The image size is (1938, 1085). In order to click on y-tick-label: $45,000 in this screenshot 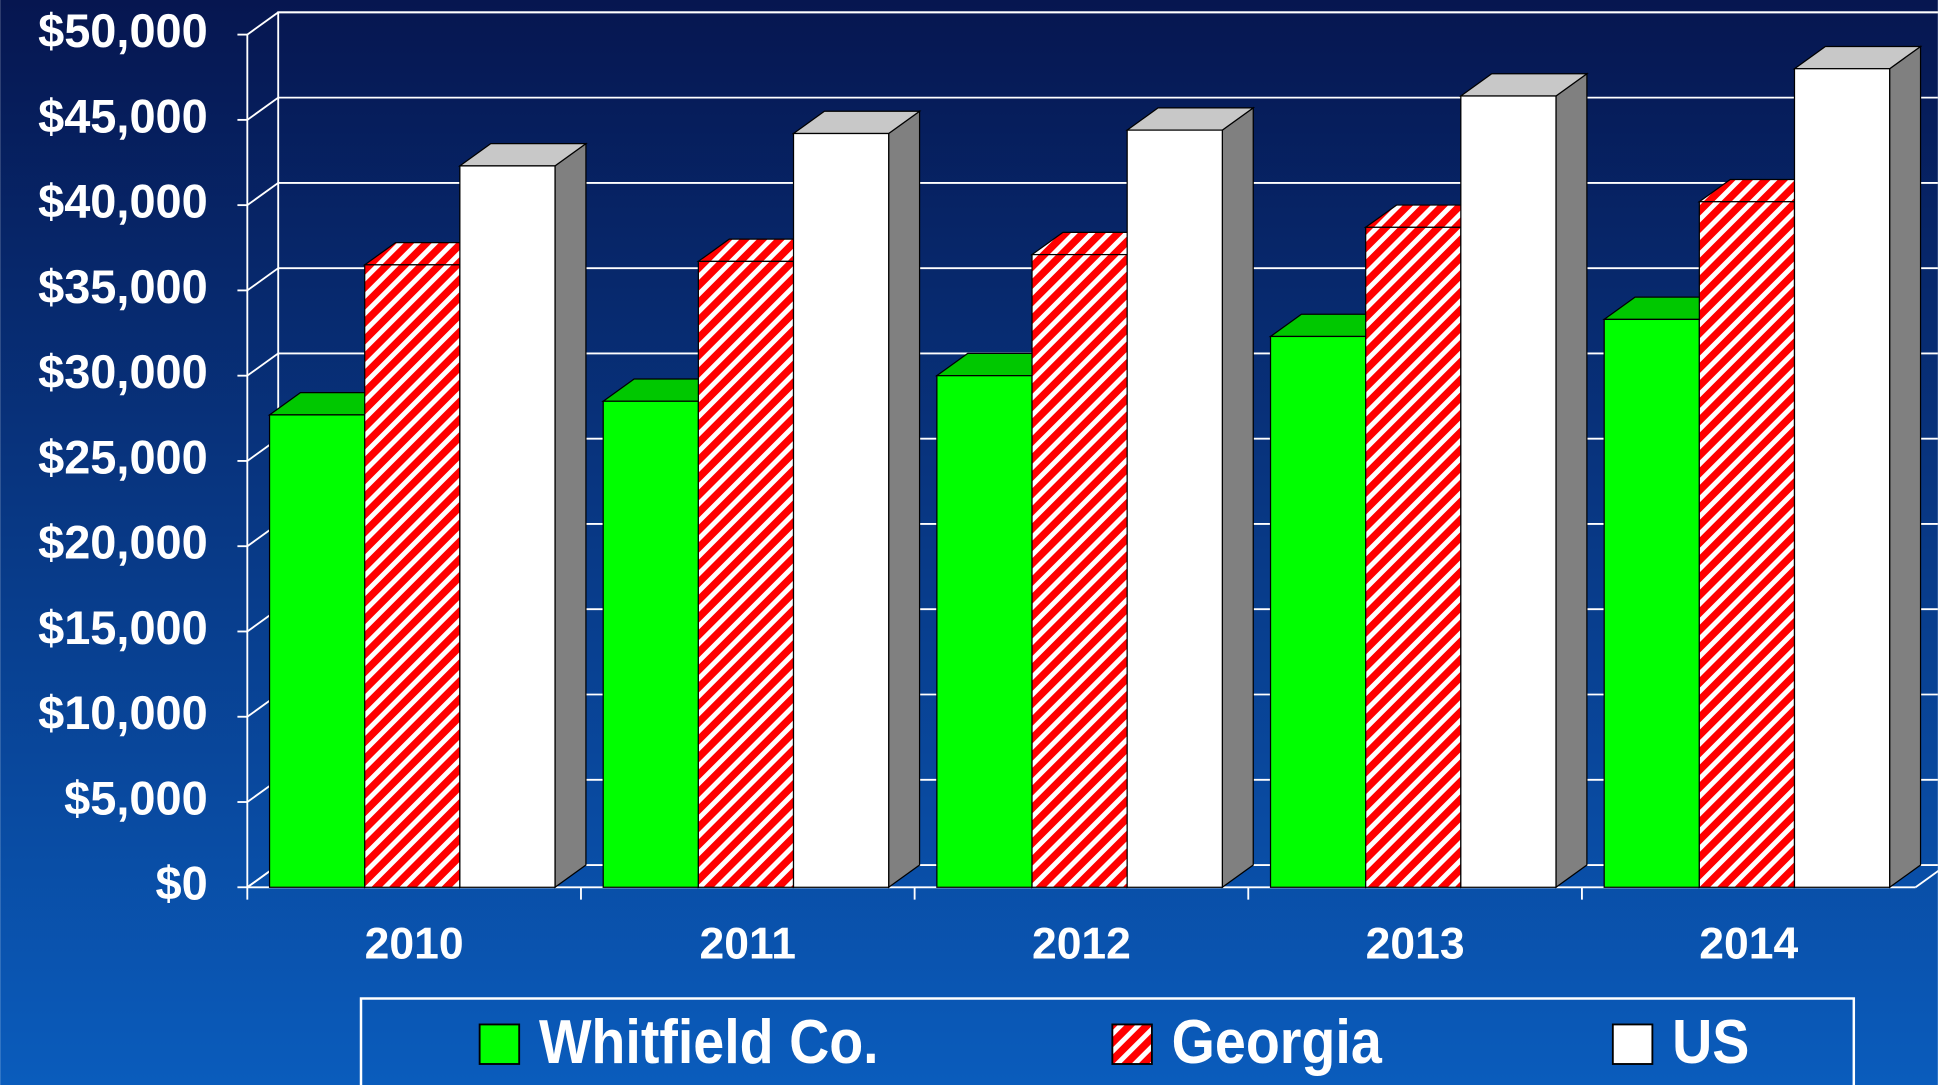, I will do `click(123, 115)`.